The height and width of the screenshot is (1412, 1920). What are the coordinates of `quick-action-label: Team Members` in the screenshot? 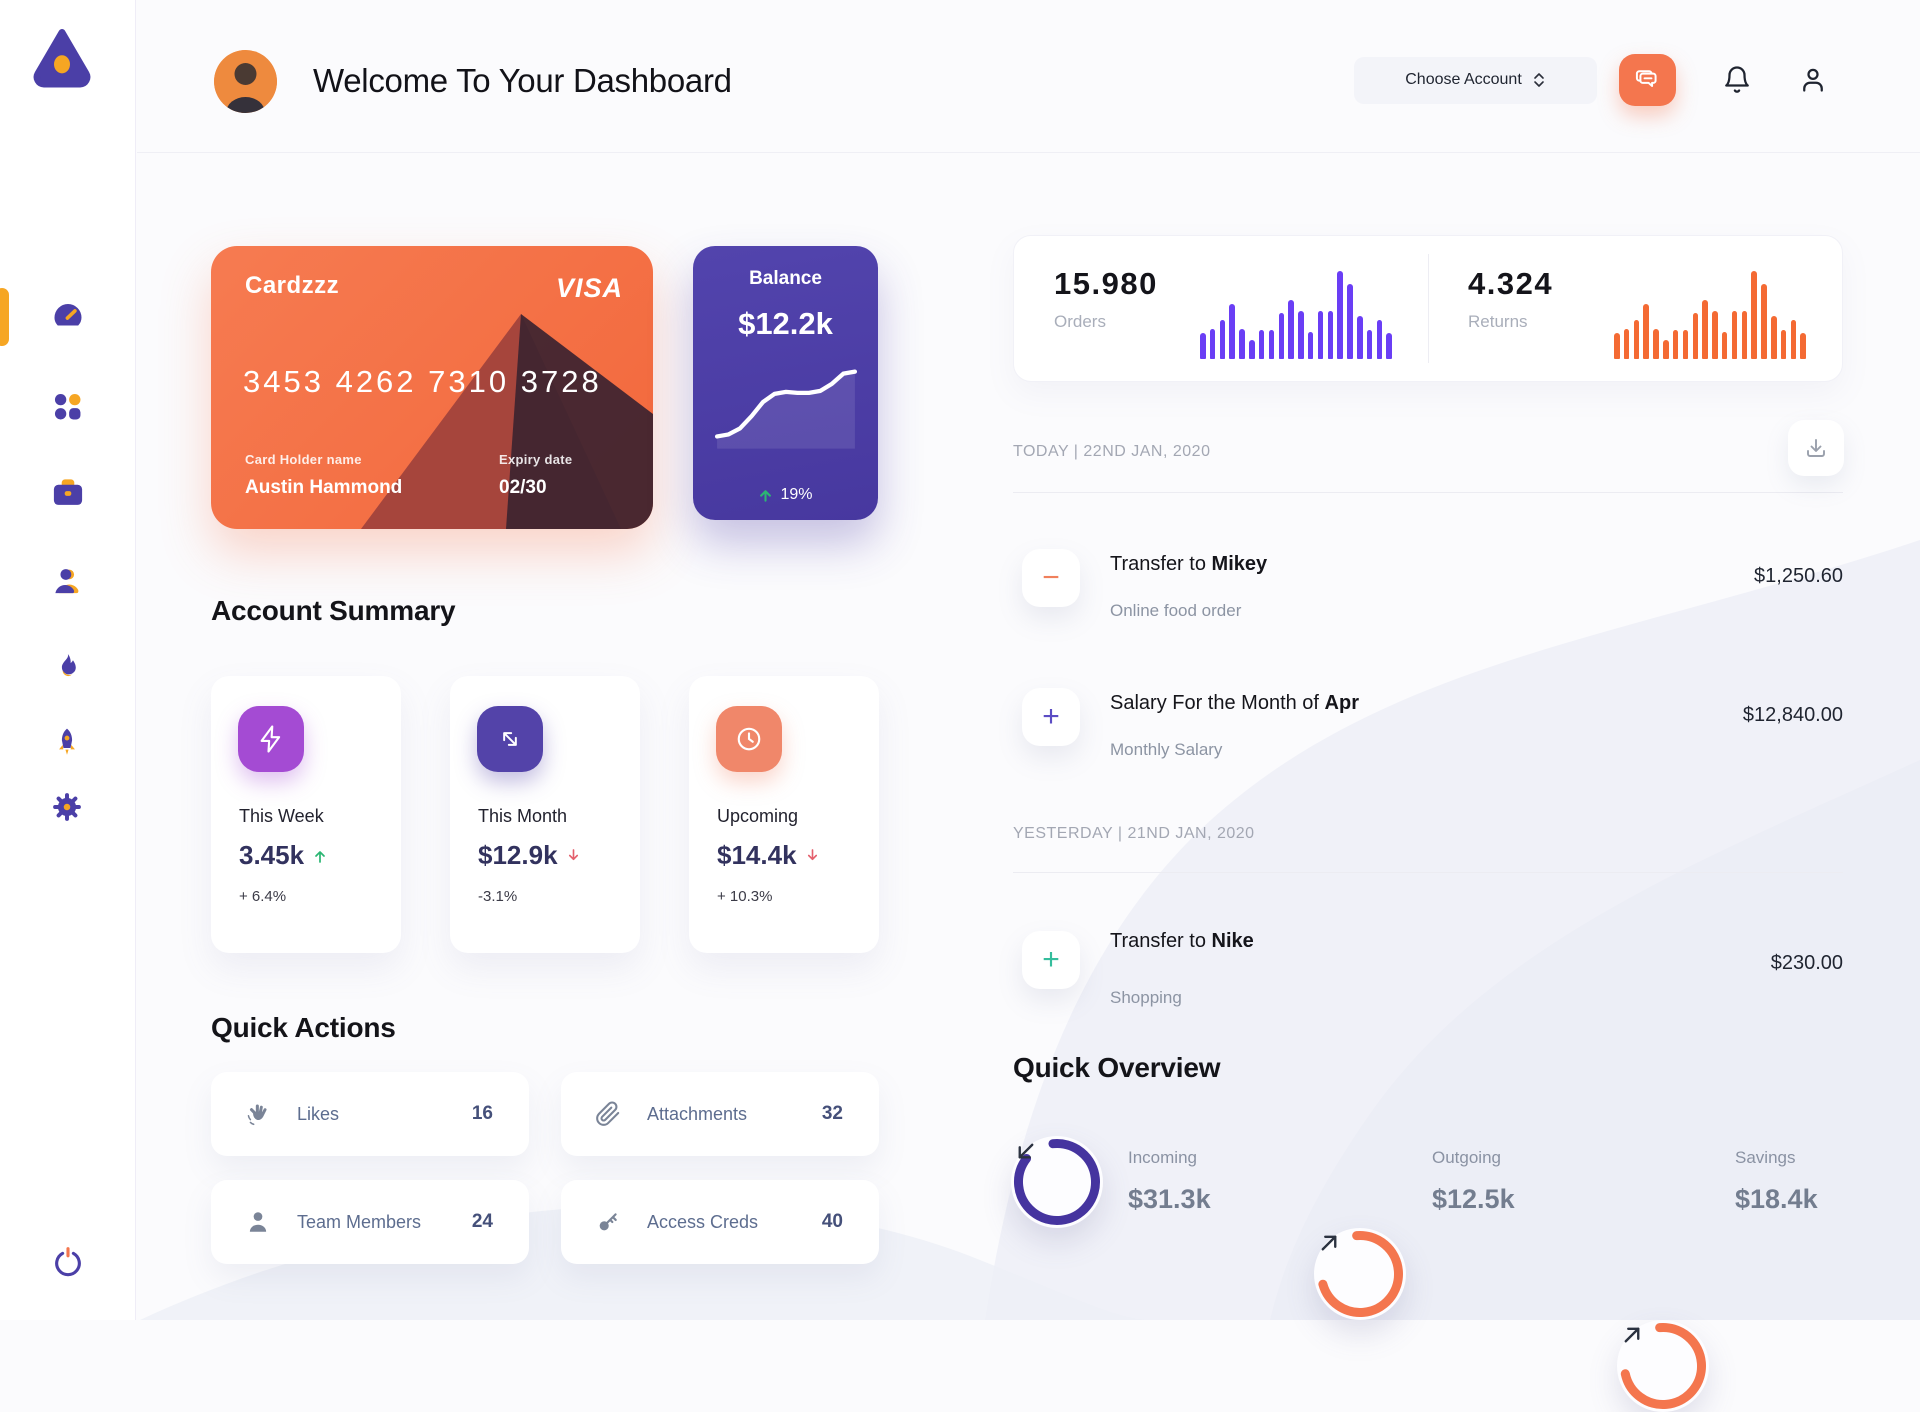 It's located at (359, 1221).